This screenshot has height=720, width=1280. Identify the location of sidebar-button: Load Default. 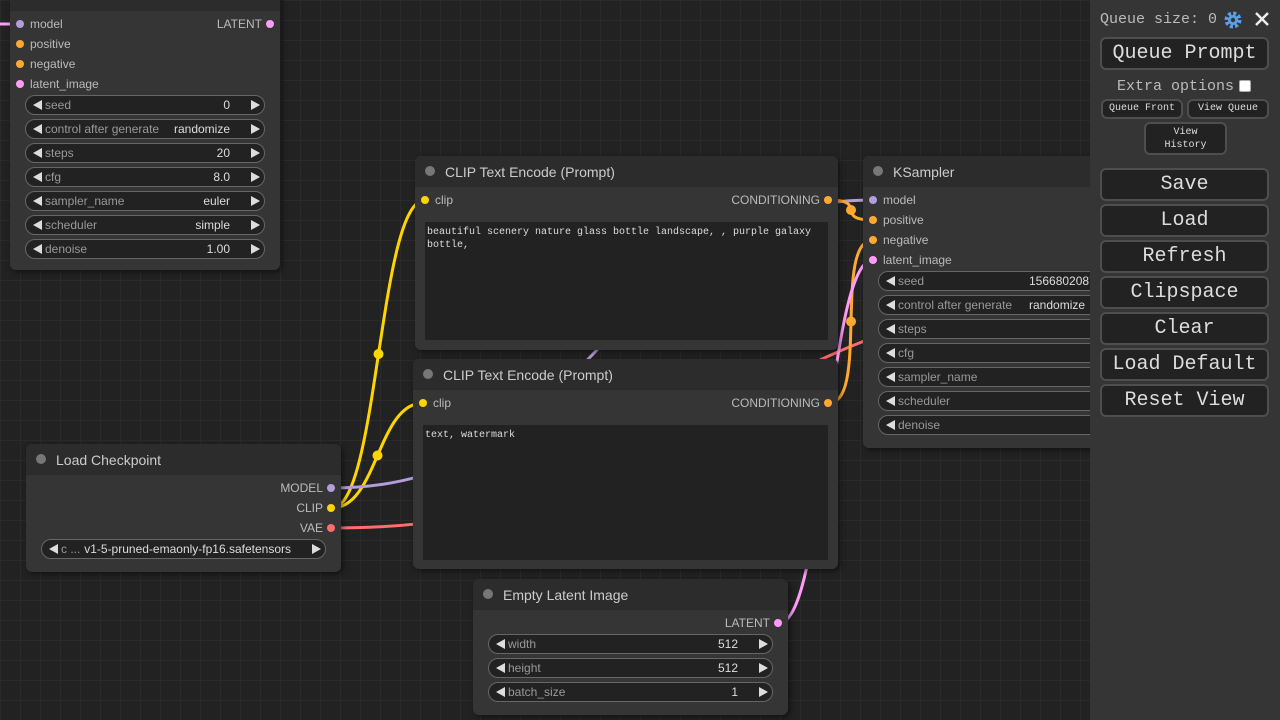
(1184, 364).